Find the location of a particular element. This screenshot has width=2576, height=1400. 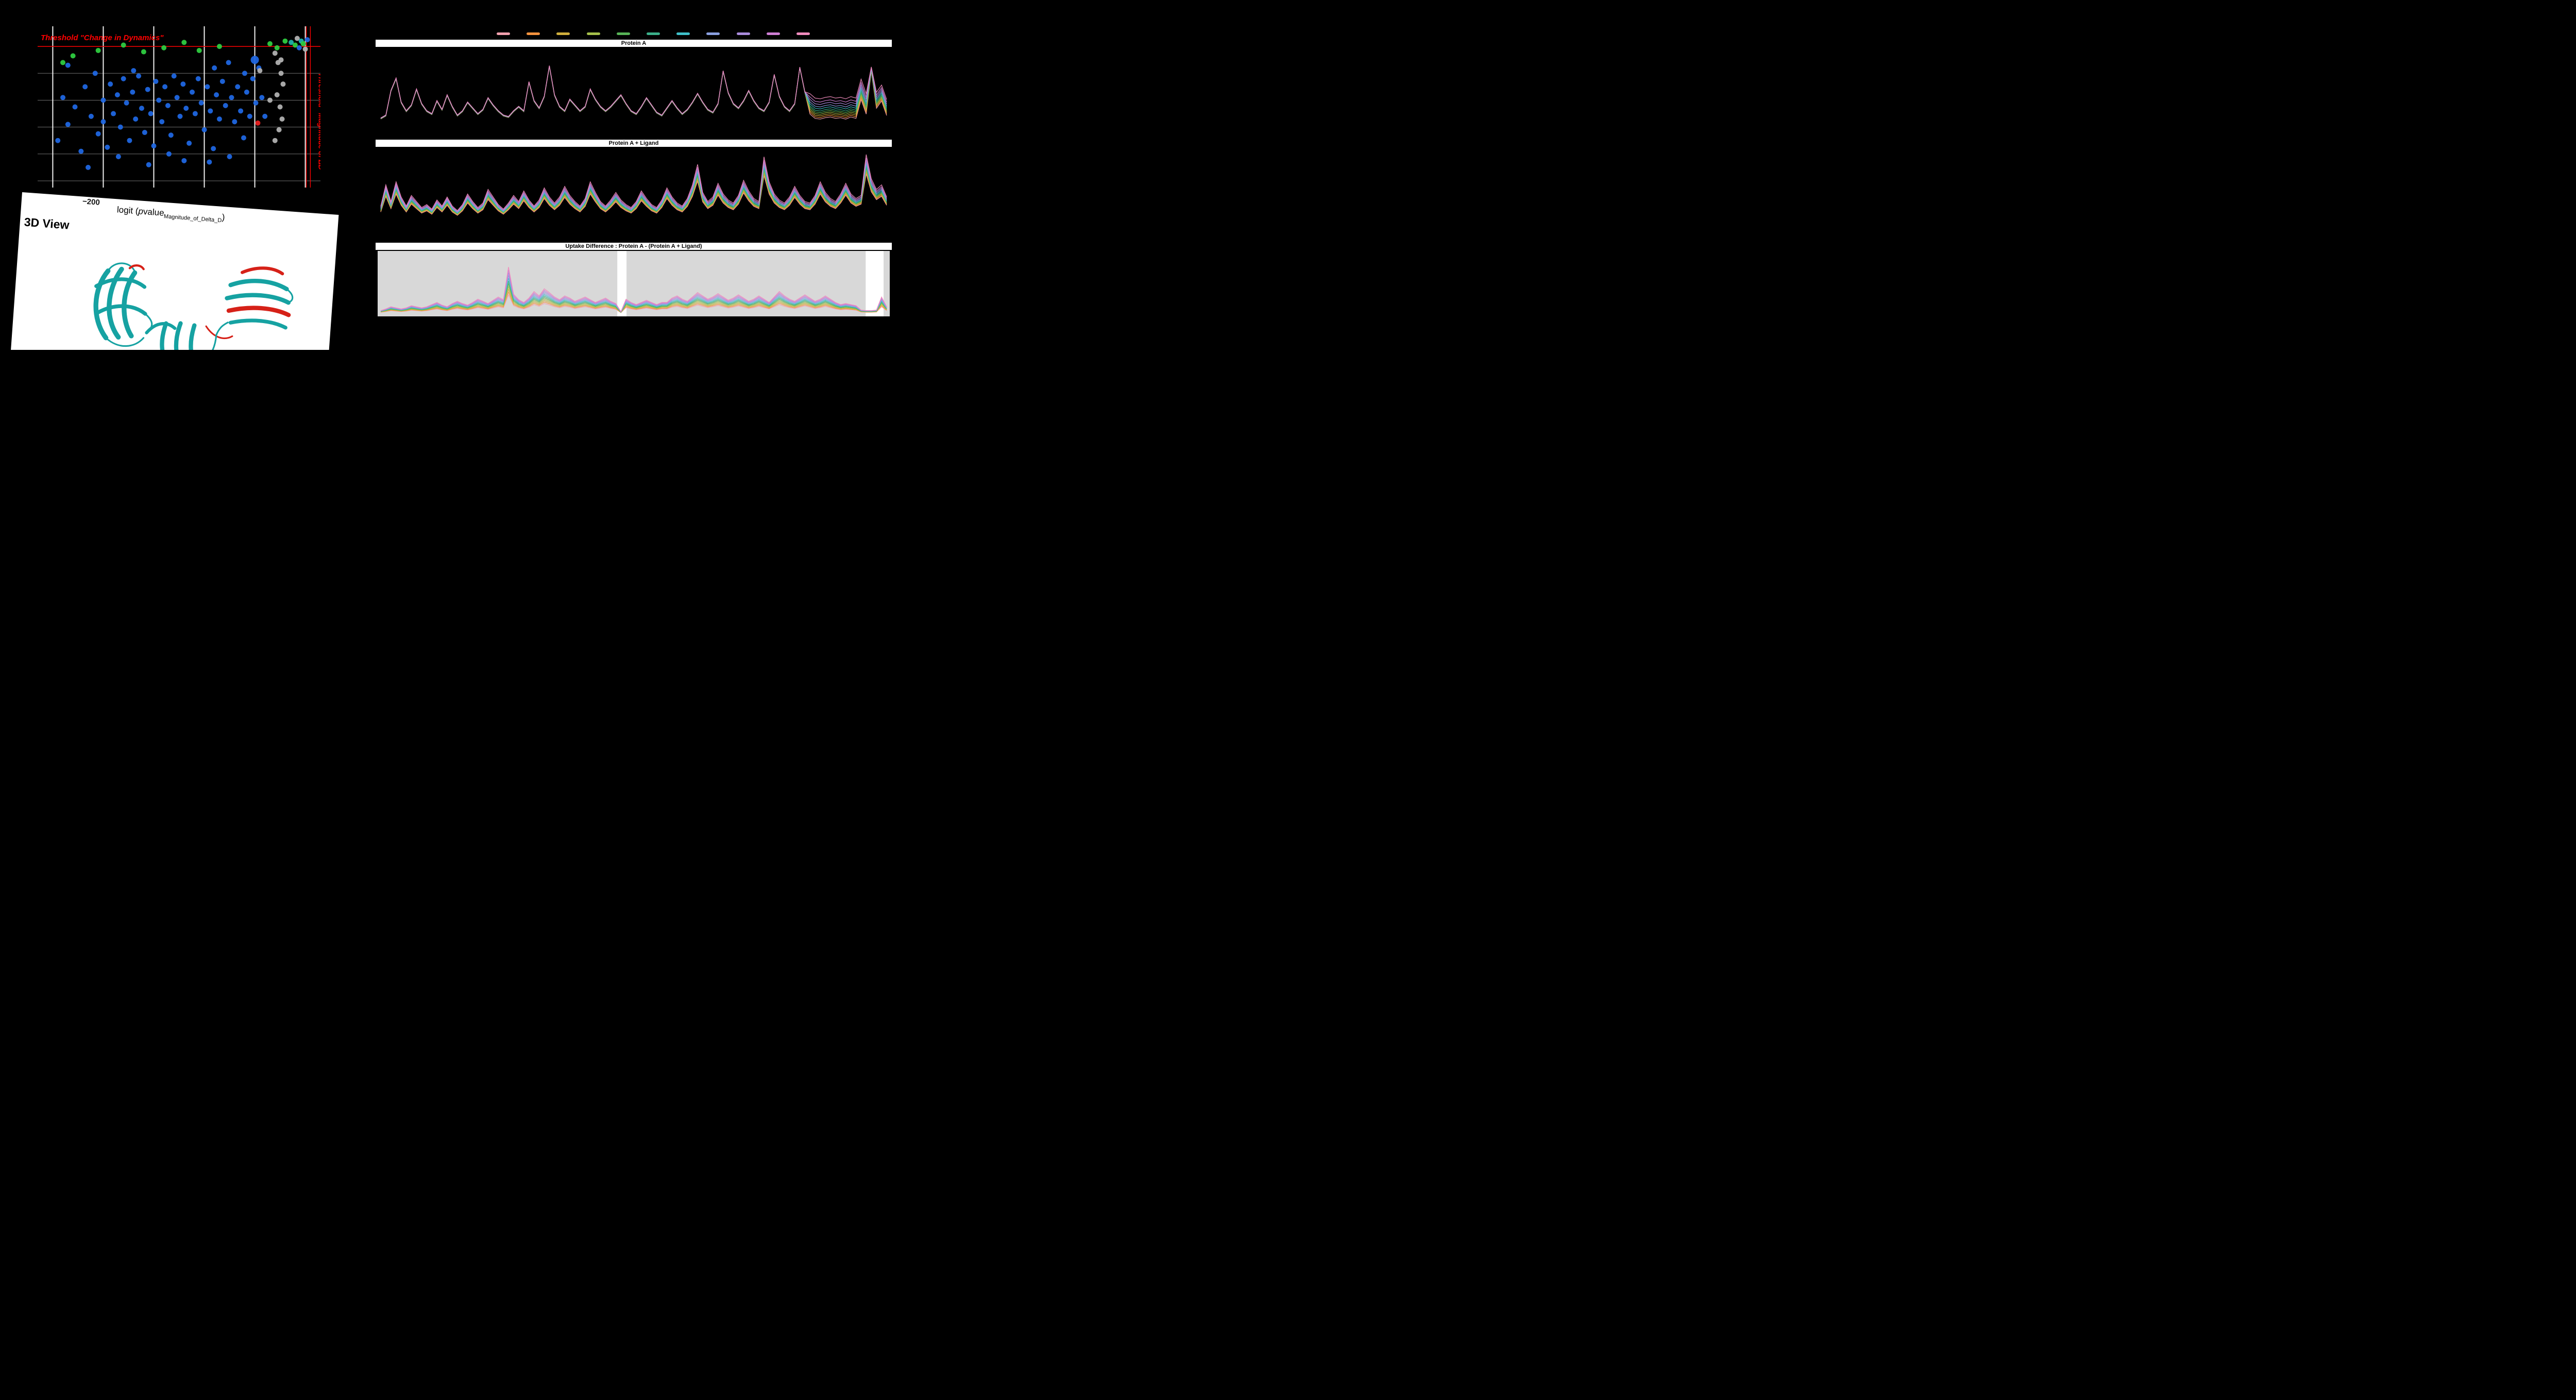

uptake-chart-protein-a is located at coordinates (634, 92).